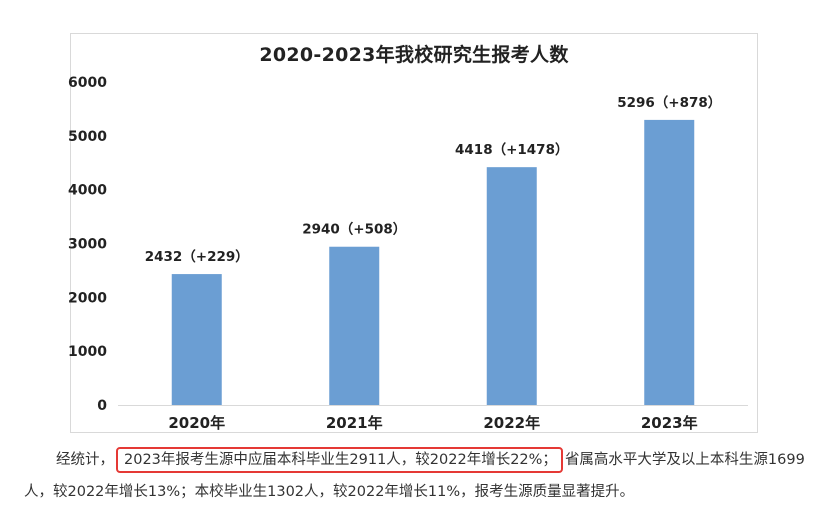 This screenshot has width=820, height=521. I want to click on caption-highlighted-sentence: 2023年报考生源中应届本科毕业生2911人，较2022年增长22%；, so click(339, 460).